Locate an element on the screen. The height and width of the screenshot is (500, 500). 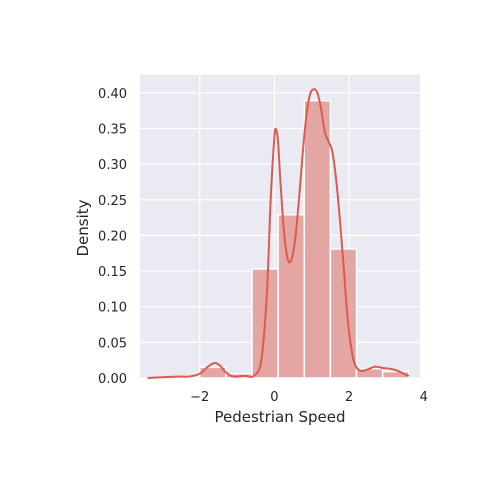
y-tick-label: 0.30 is located at coordinates (112, 165).